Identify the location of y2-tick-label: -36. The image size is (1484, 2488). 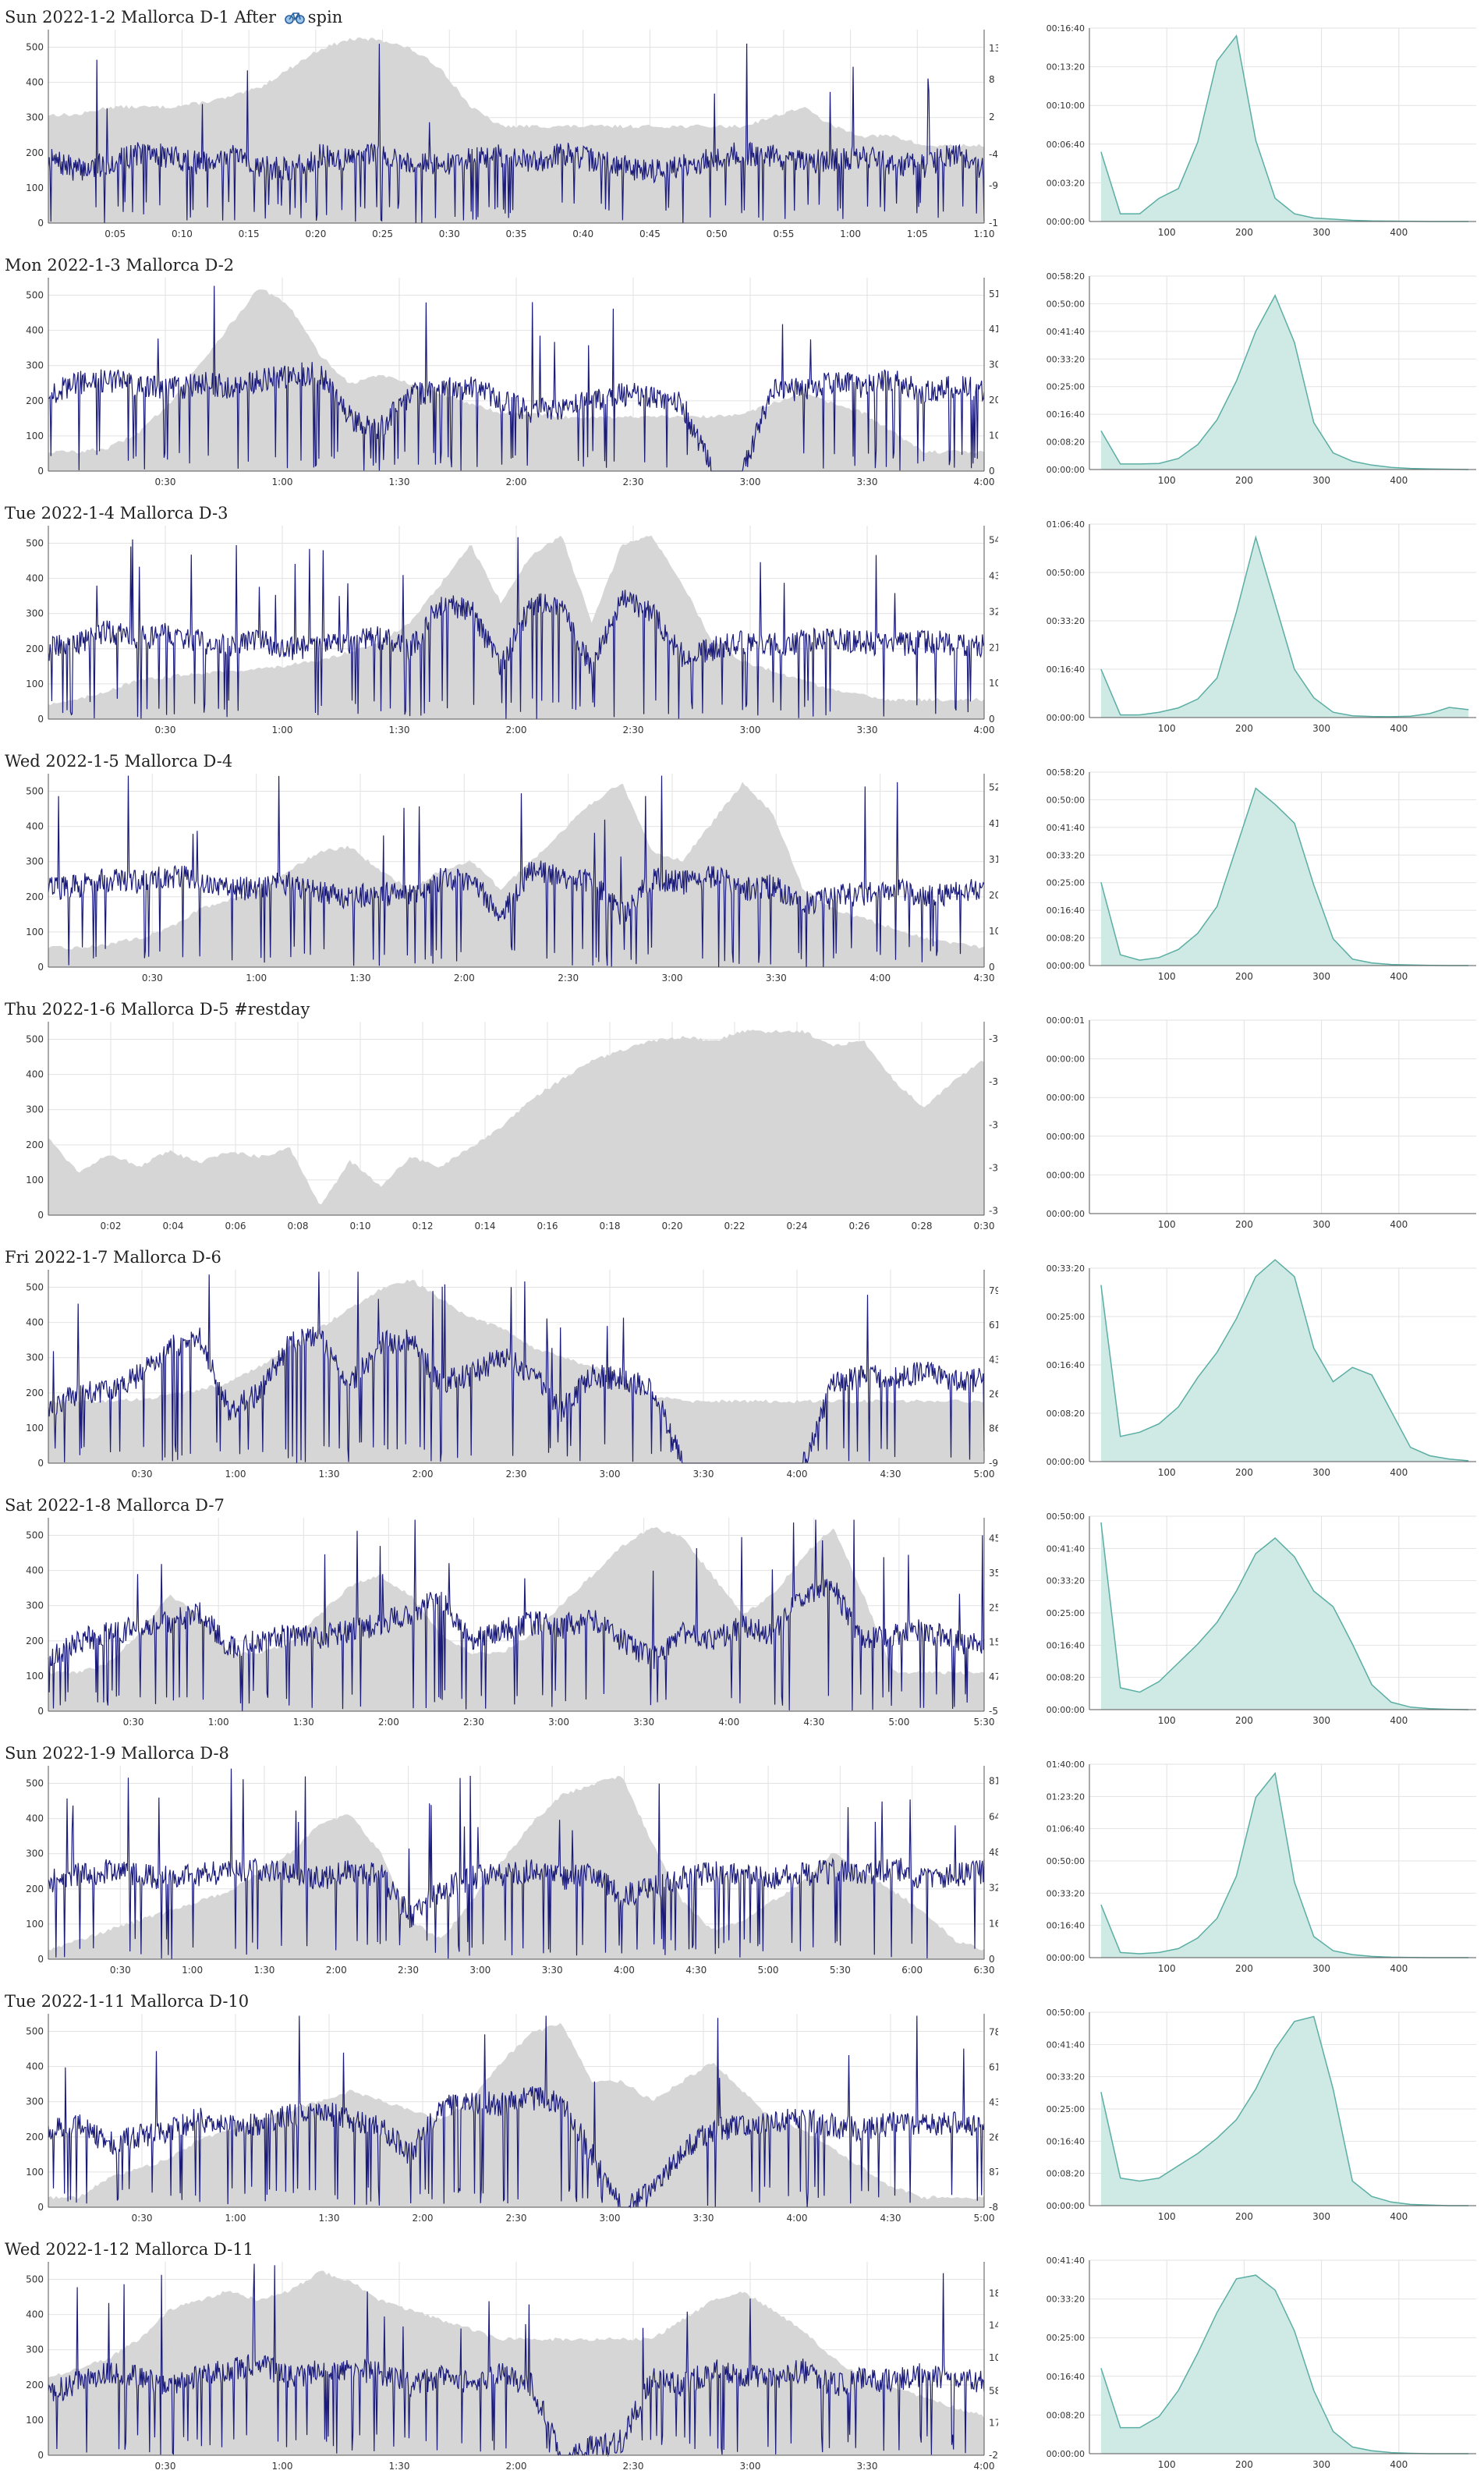
(993, 1124).